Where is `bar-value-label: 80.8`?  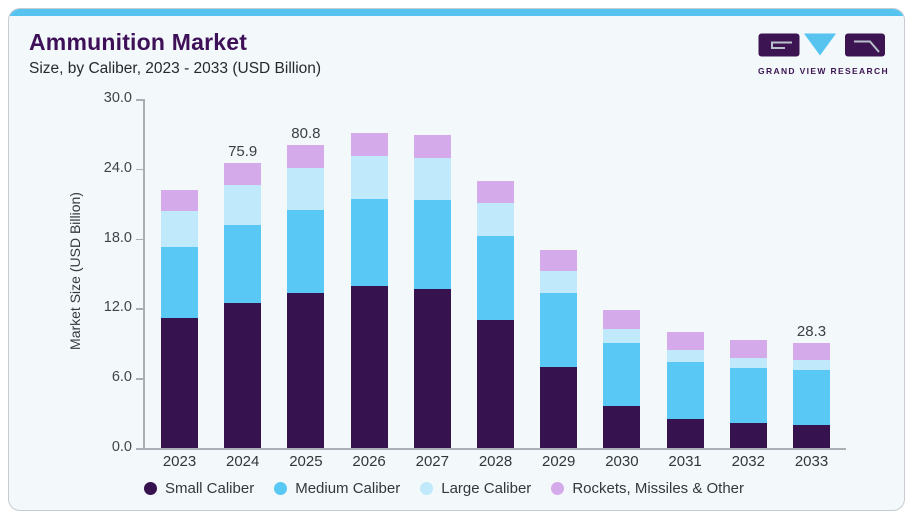 bar-value-label: 80.8 is located at coordinates (306, 133).